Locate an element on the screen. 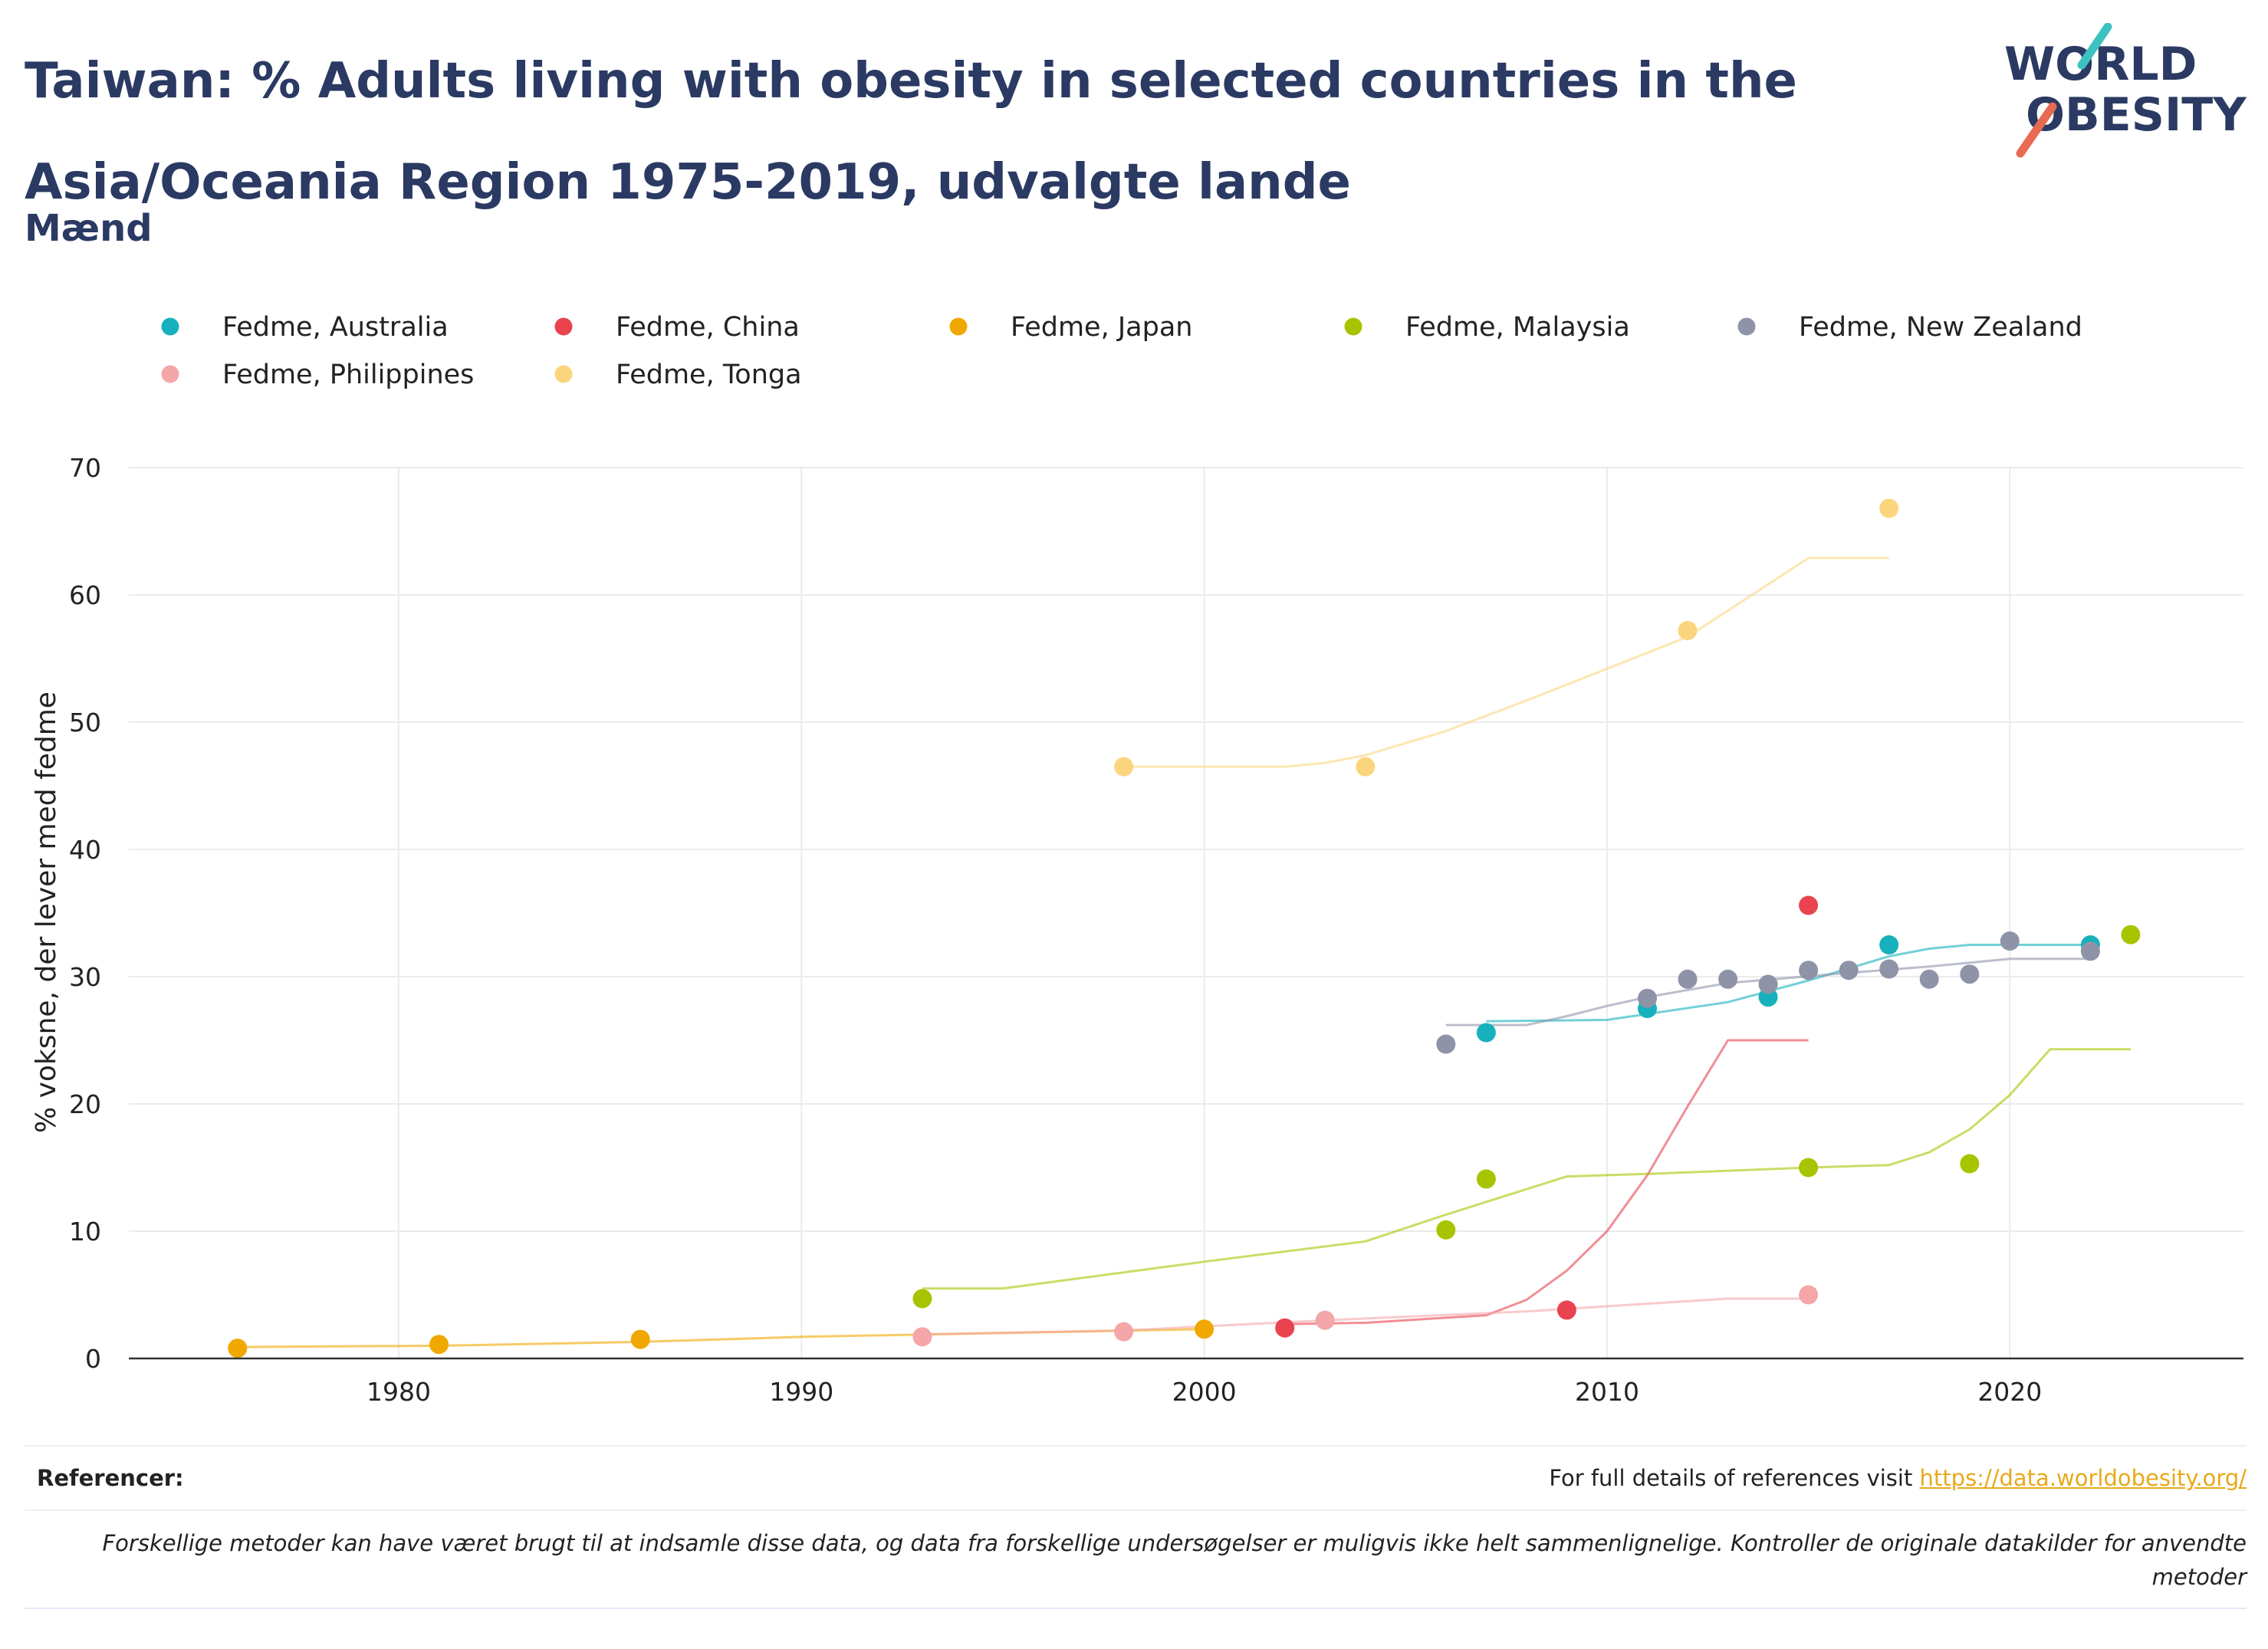 The width and height of the screenshot is (2268, 1649). legend-label-china: Fedme, China is located at coordinates (708, 327).